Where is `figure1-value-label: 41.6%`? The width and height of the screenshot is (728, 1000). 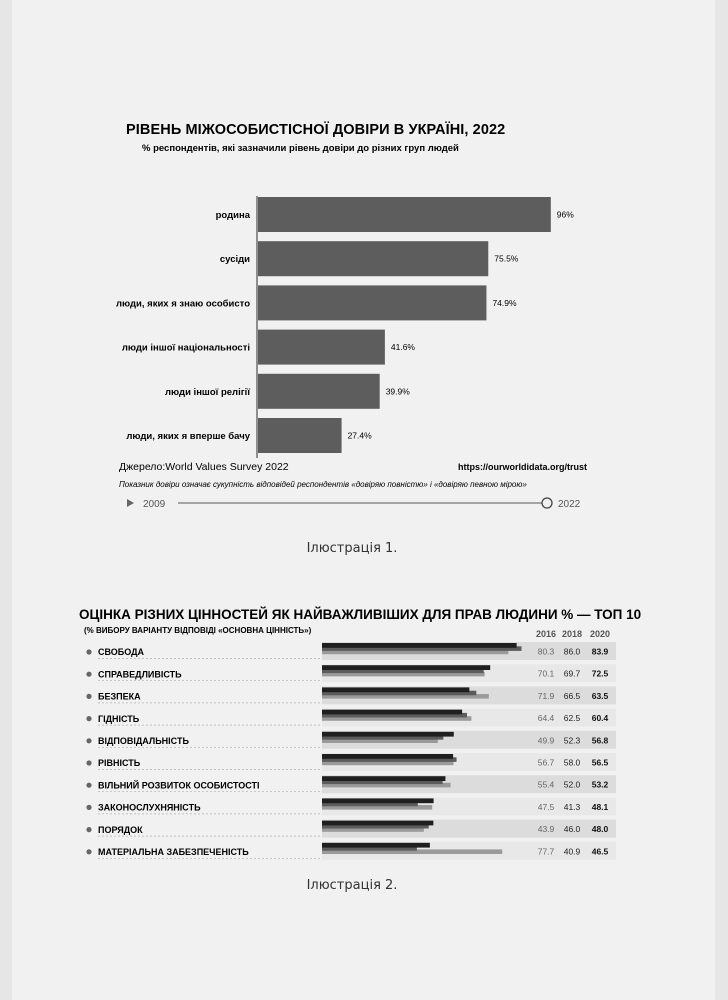
figure1-value-label: 41.6% is located at coordinates (403, 347).